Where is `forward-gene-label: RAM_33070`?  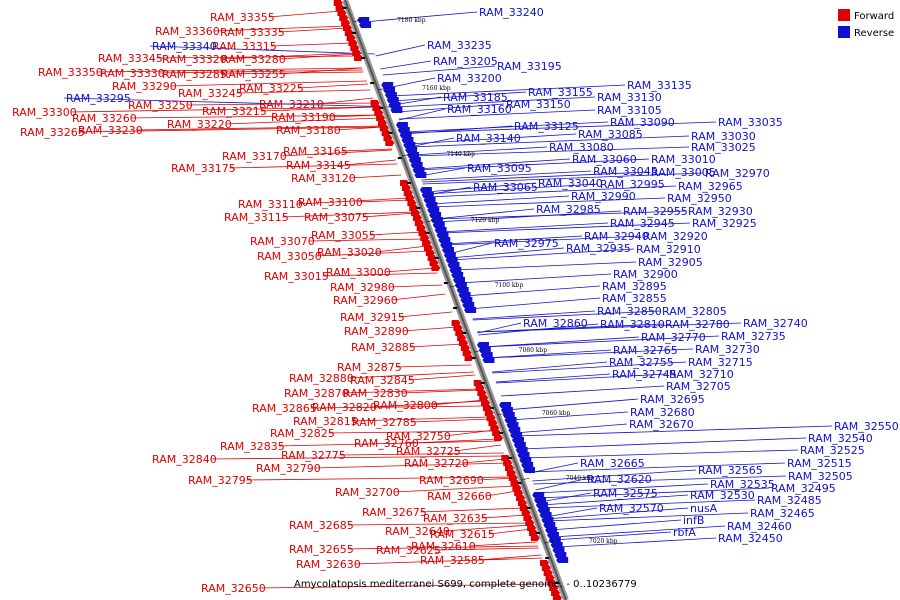
forward-gene-label: RAM_33070 is located at coordinates (282, 241).